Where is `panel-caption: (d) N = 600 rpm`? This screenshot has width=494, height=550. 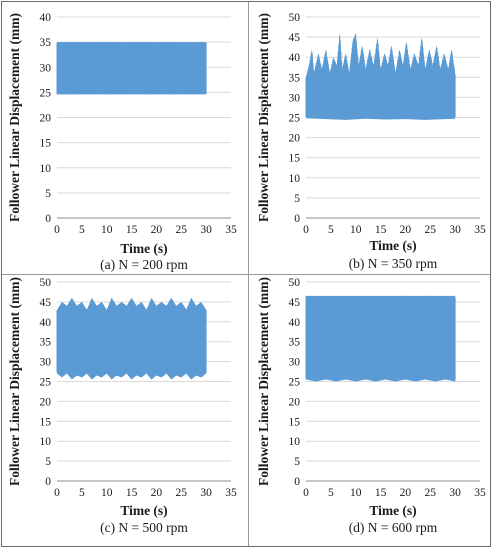
panel-caption: (d) N = 600 rpm is located at coordinates (393, 527).